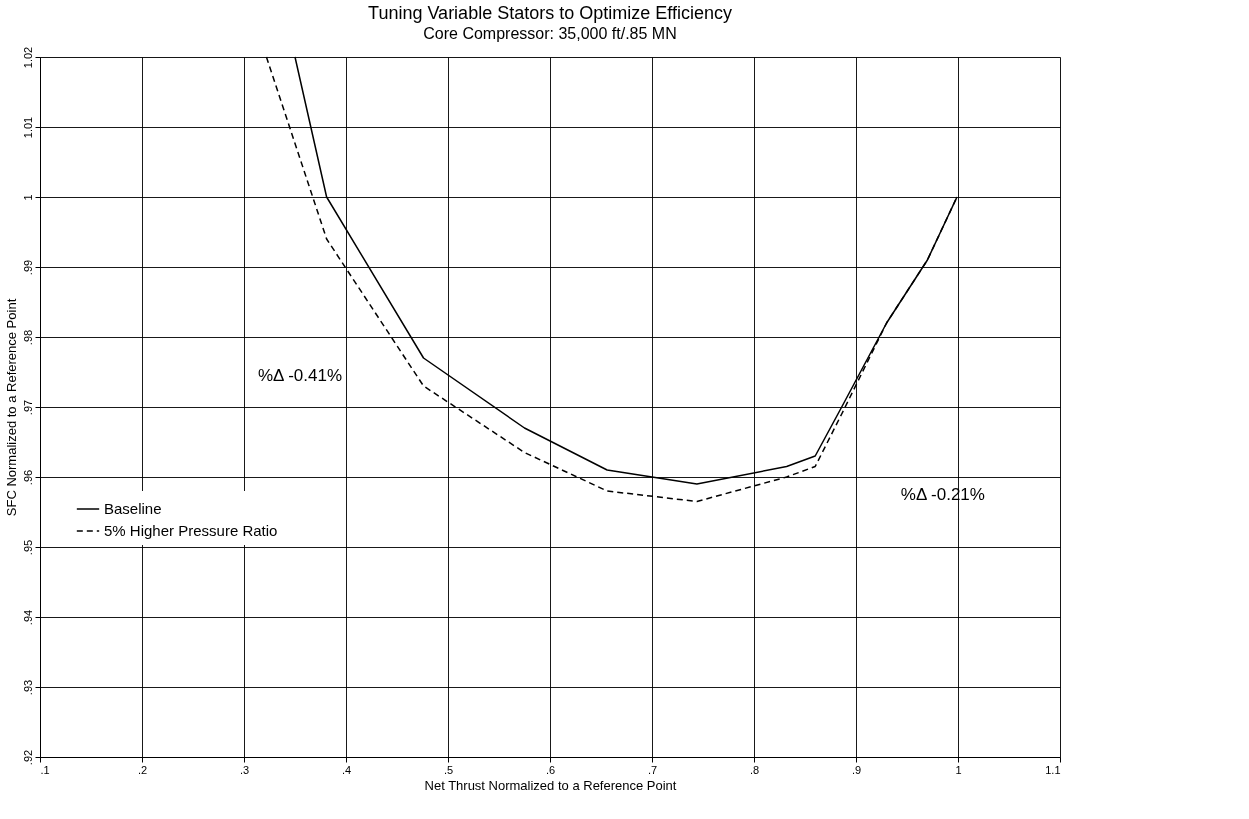 Image resolution: width=1249 pixels, height=819 pixels. What do you see at coordinates (27, 757) in the screenshot?
I see `y-tick-label: .92` at bounding box center [27, 757].